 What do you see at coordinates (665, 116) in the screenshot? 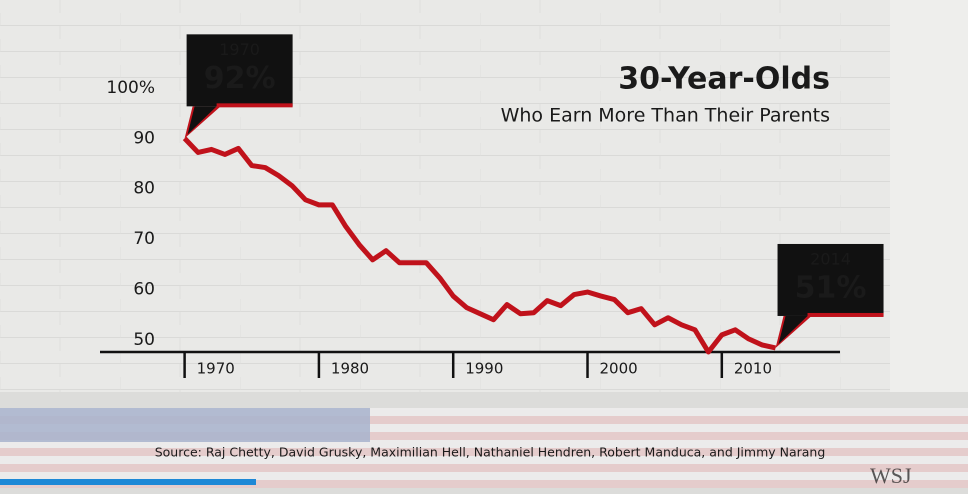
I see `chart-subtitle: Who Earn More Than Their Parents` at bounding box center [665, 116].